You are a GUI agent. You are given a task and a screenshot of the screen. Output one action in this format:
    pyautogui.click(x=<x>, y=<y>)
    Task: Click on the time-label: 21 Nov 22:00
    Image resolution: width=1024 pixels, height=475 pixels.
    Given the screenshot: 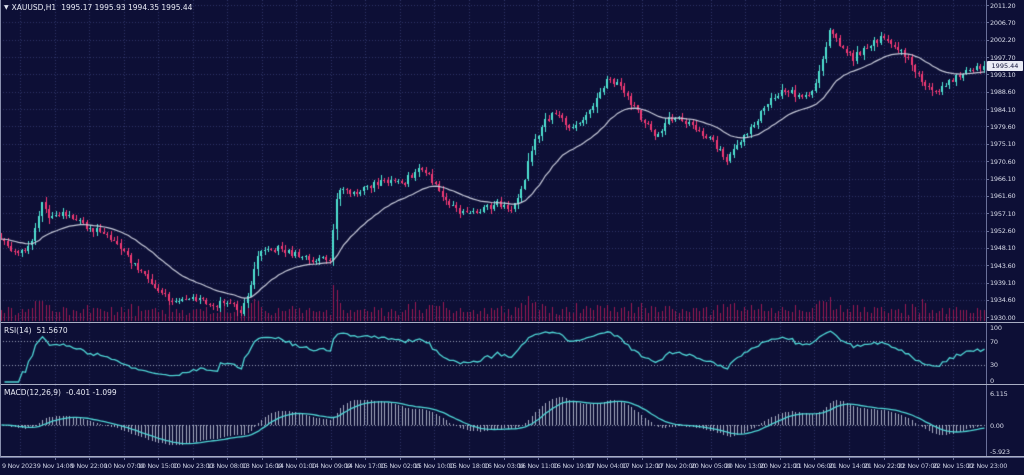 What is the action you would take?
    pyautogui.click(x=884, y=466)
    